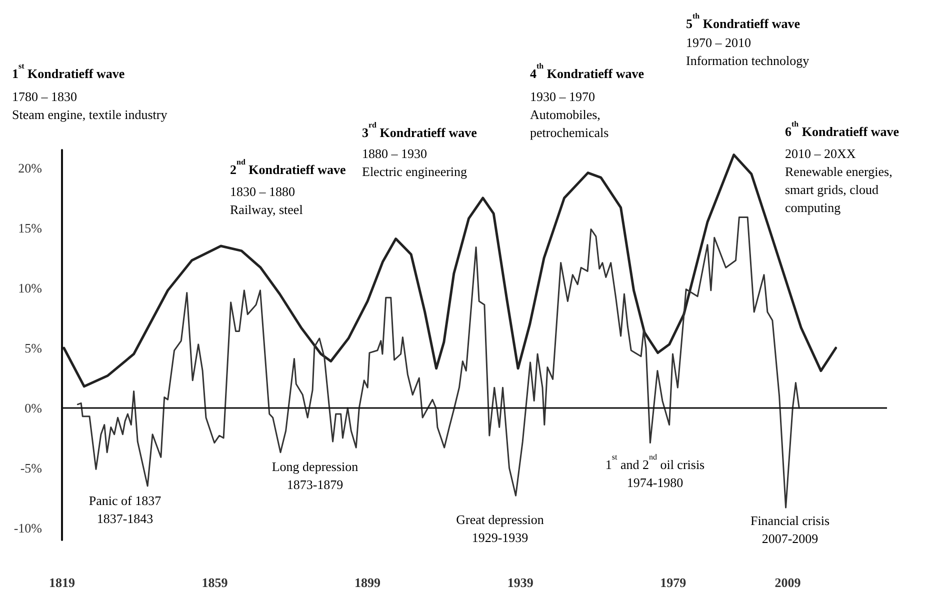 The width and height of the screenshot is (927, 600). What do you see at coordinates (790, 529) in the screenshot?
I see `annotation: Financial crisis 2007-2009` at bounding box center [790, 529].